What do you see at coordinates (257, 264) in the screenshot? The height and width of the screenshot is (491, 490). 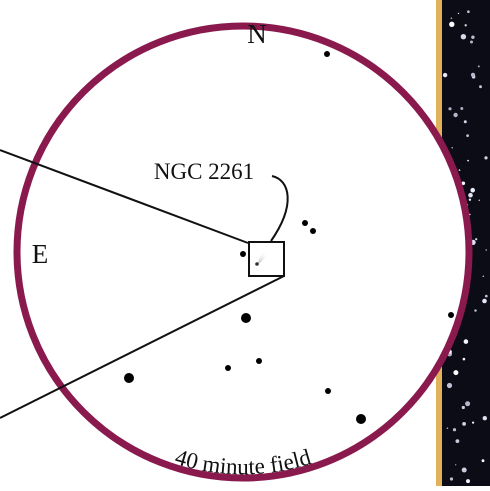 I see `nebula-star` at bounding box center [257, 264].